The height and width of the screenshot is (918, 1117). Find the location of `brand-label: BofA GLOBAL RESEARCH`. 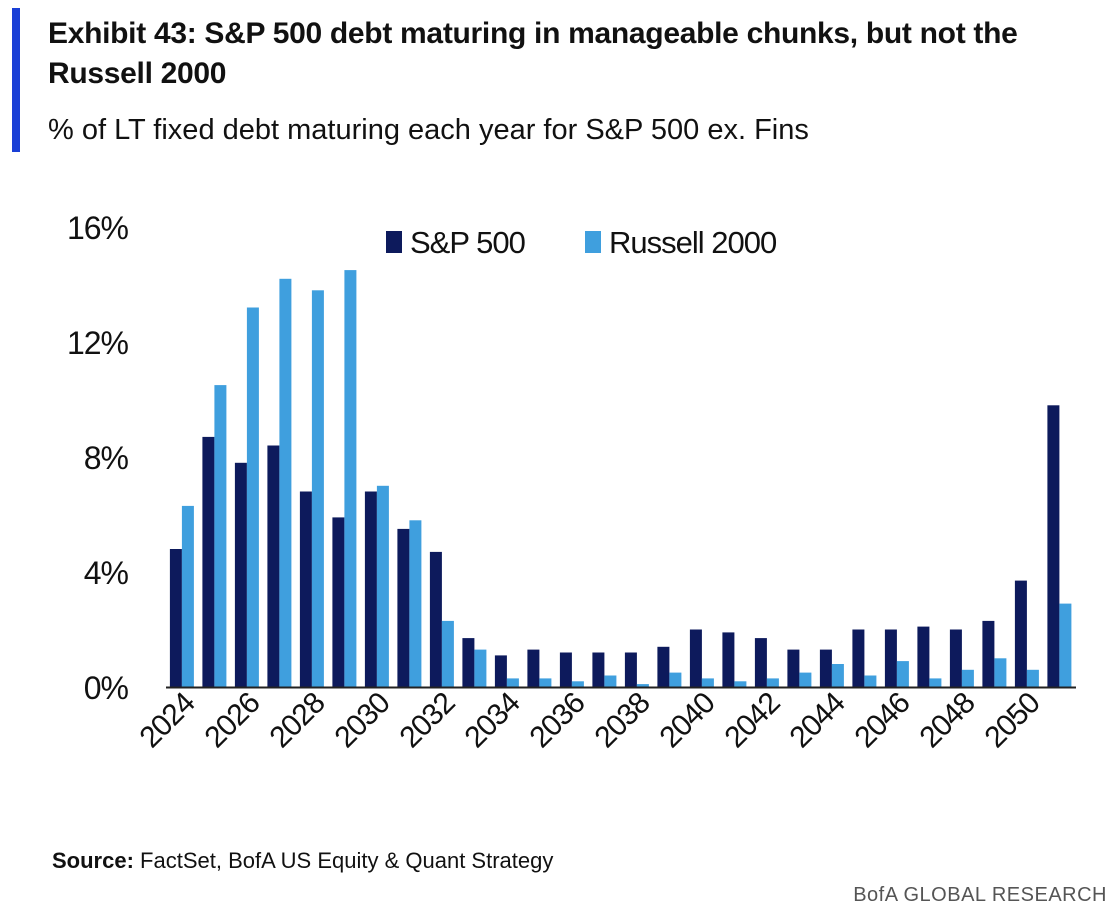

brand-label: BofA GLOBAL RESEARCH is located at coordinates (980, 895).